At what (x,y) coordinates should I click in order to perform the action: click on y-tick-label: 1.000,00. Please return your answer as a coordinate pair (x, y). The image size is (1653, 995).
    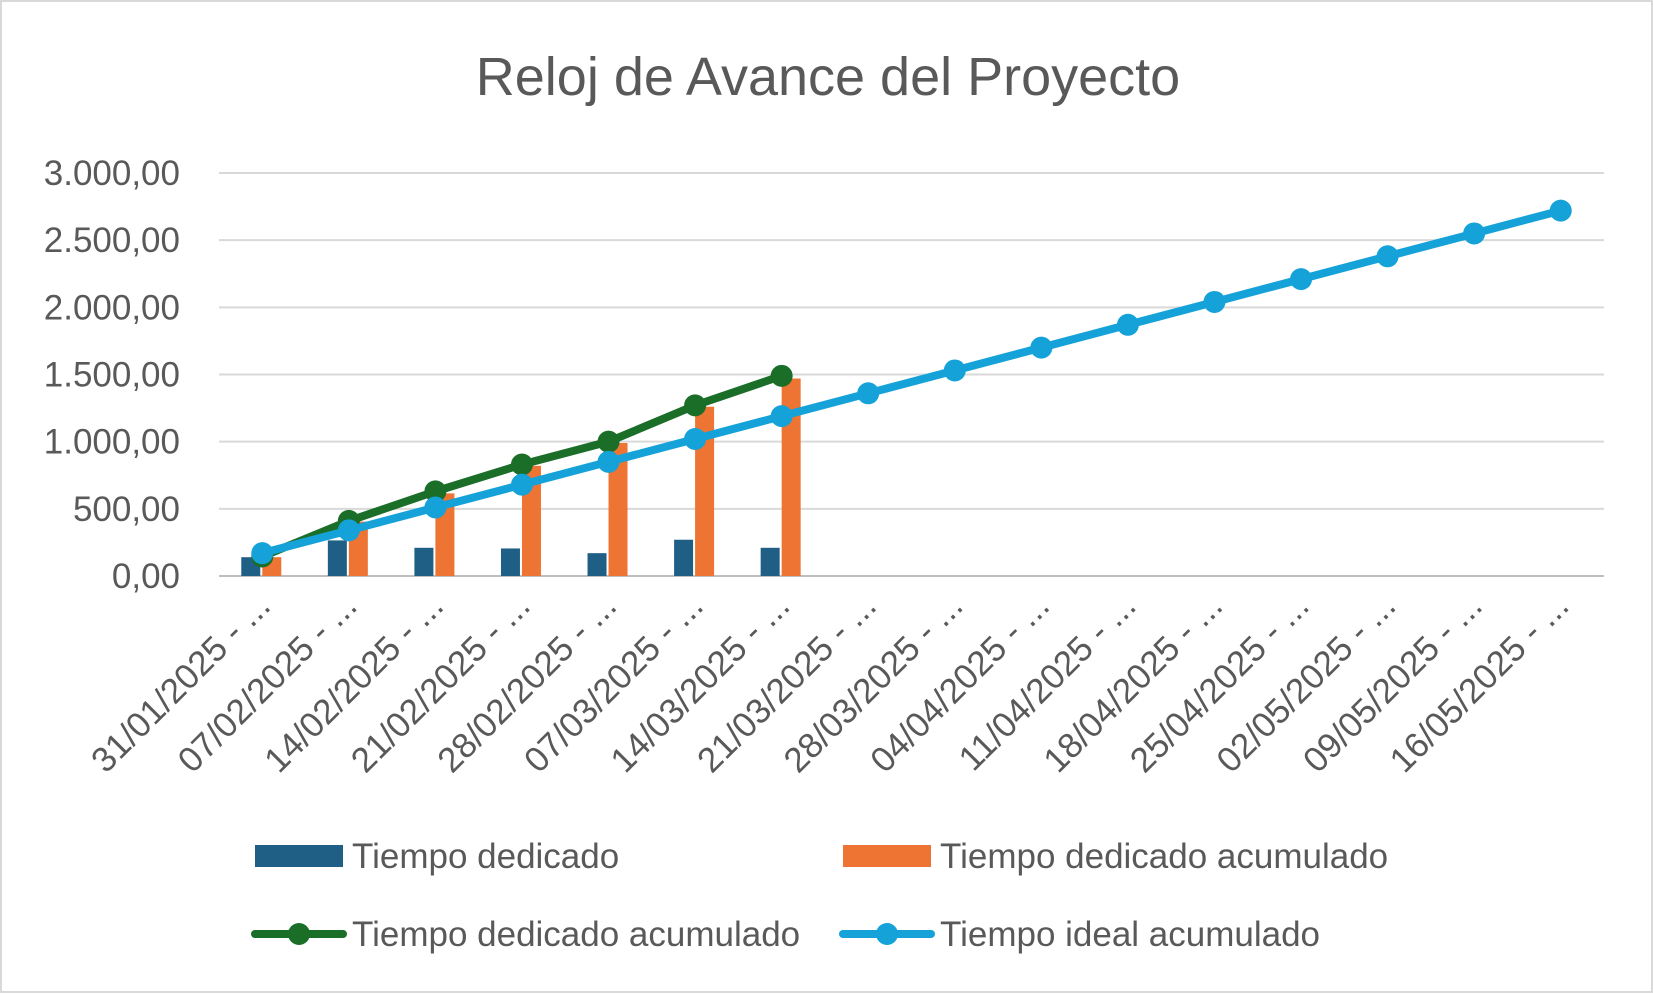
    Looking at the image, I should click on (112, 442).